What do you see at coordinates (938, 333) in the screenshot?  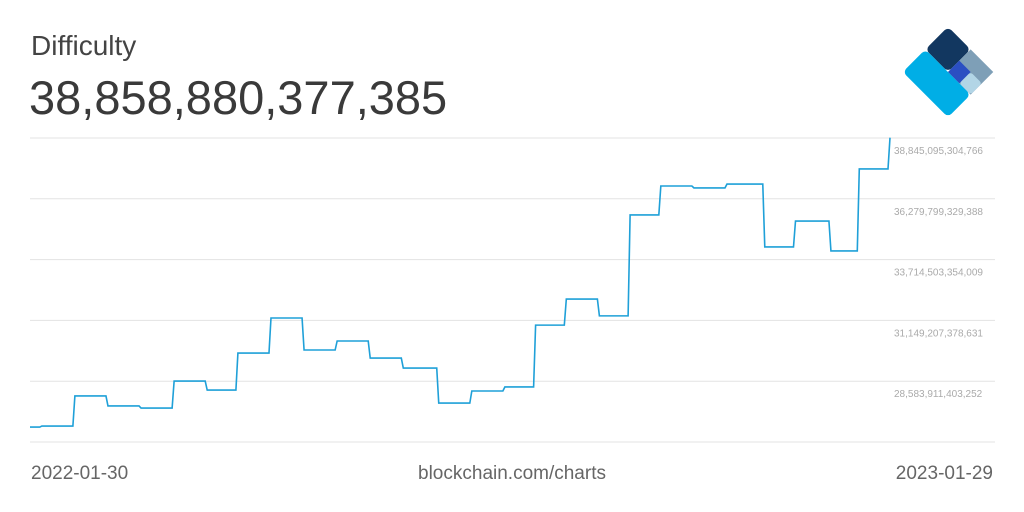 I see `y-tick-label: 31,149,207,378,631` at bounding box center [938, 333].